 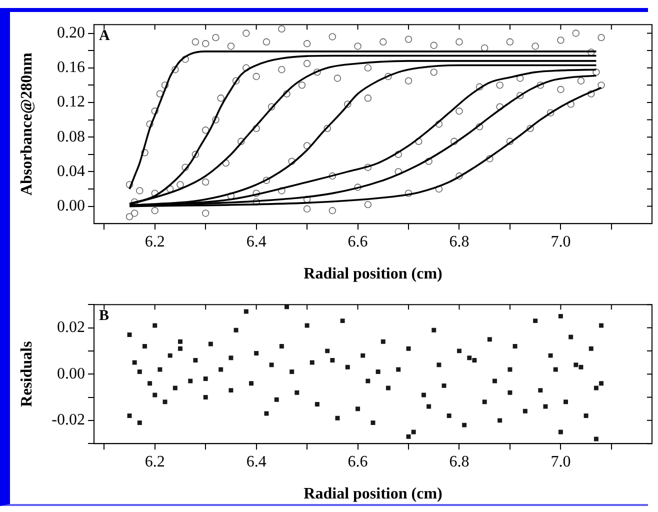 I want to click on y-tick-label: 0.04, so click(x=71, y=171).